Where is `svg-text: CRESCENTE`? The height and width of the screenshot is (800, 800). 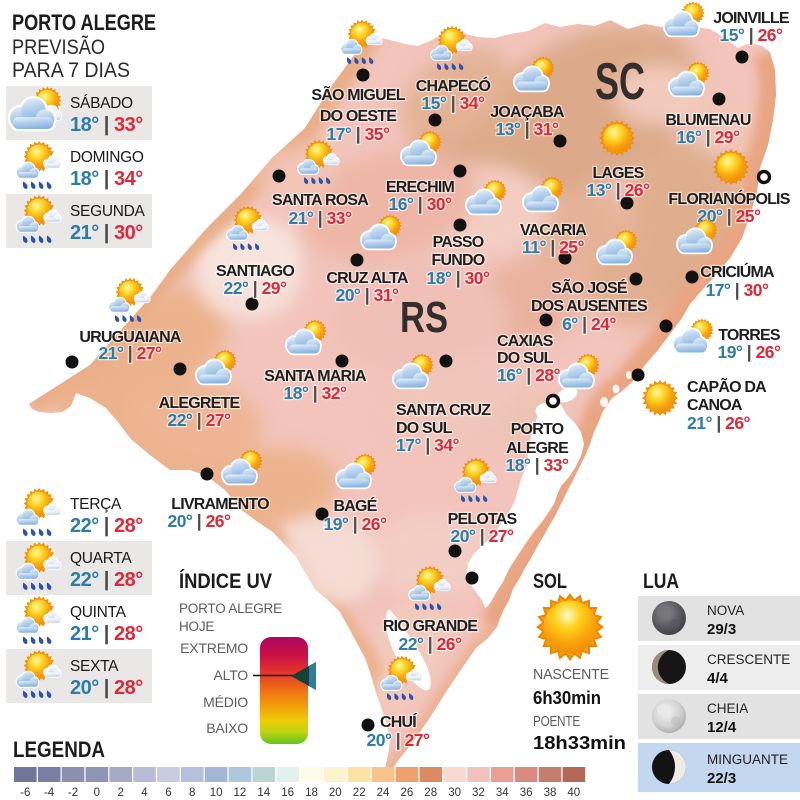 svg-text: CRESCENTE is located at coordinates (748, 659).